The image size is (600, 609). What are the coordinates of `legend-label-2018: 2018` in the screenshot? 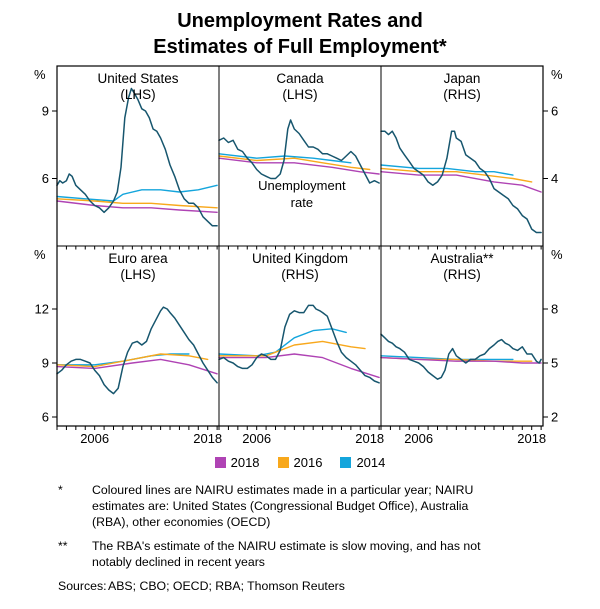 It's located at (245, 462).